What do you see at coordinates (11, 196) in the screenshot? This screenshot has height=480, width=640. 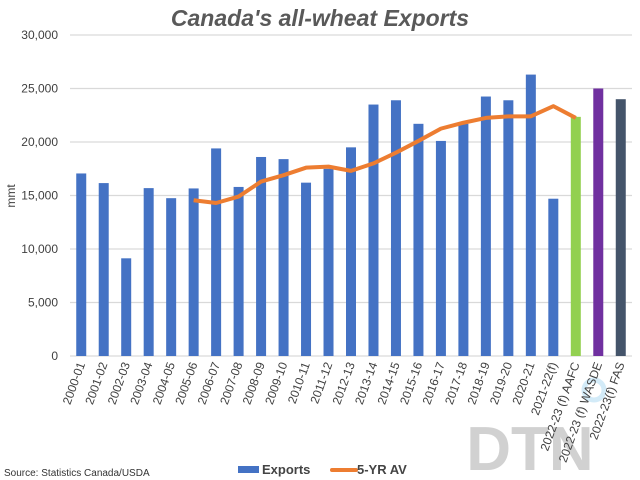 I see `y-axis-label: mmt` at bounding box center [11, 196].